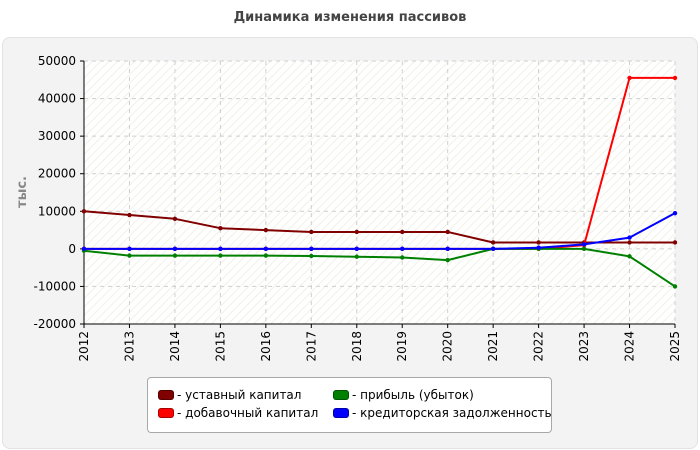 The width and height of the screenshot is (700, 450). I want to click on series-profit, so click(379, 267).